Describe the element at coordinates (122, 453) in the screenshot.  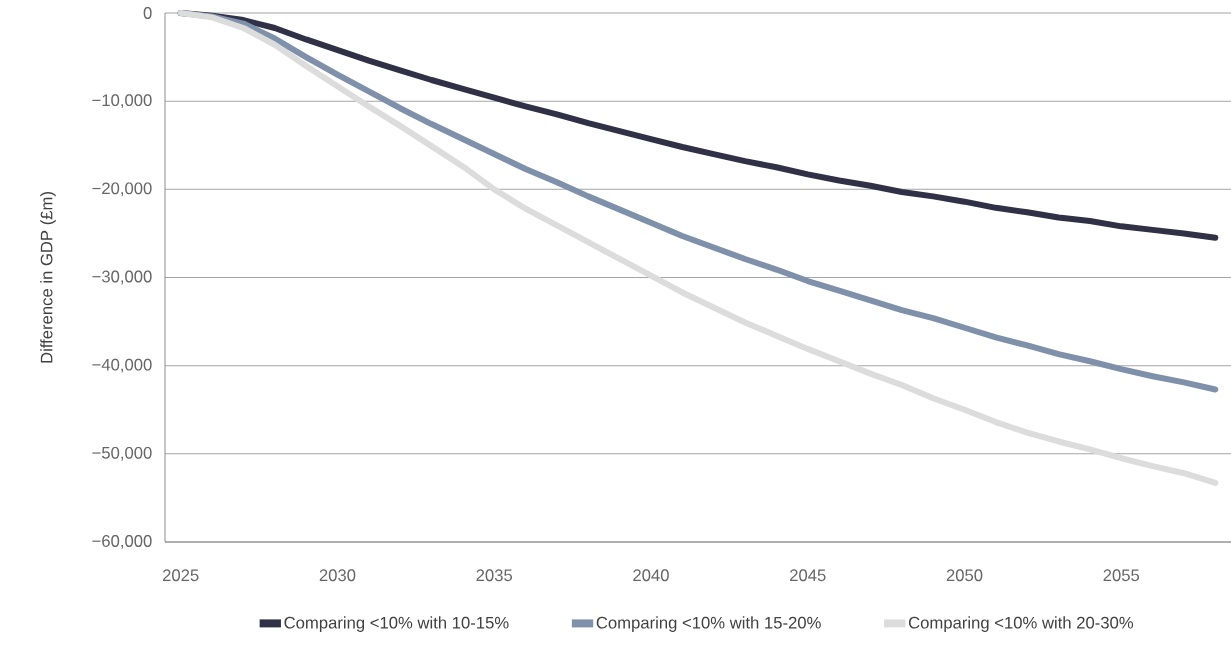
I see `y-tick-label: −50,000` at that location.